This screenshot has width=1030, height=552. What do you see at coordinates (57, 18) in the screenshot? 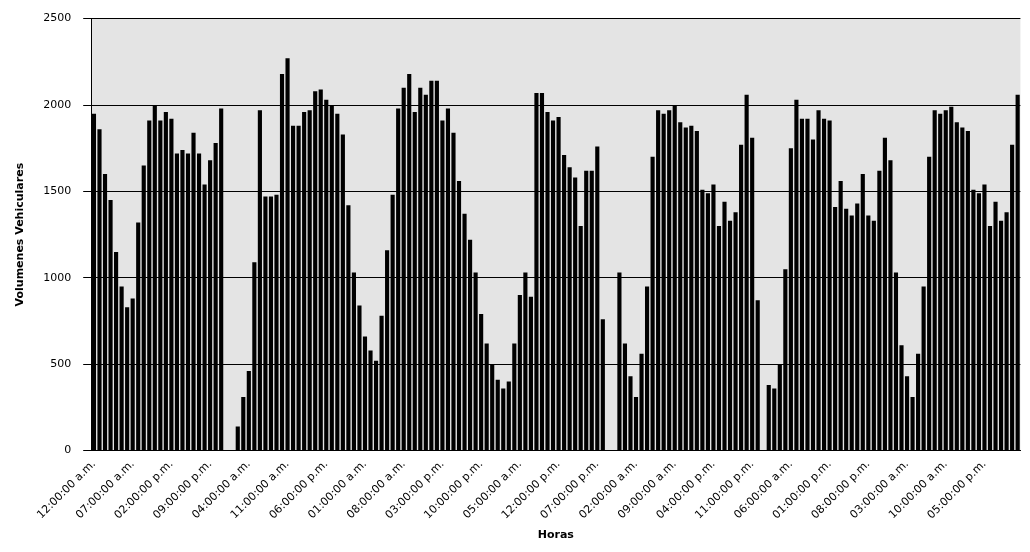
I see `y-tick-label: 2500` at bounding box center [57, 18].